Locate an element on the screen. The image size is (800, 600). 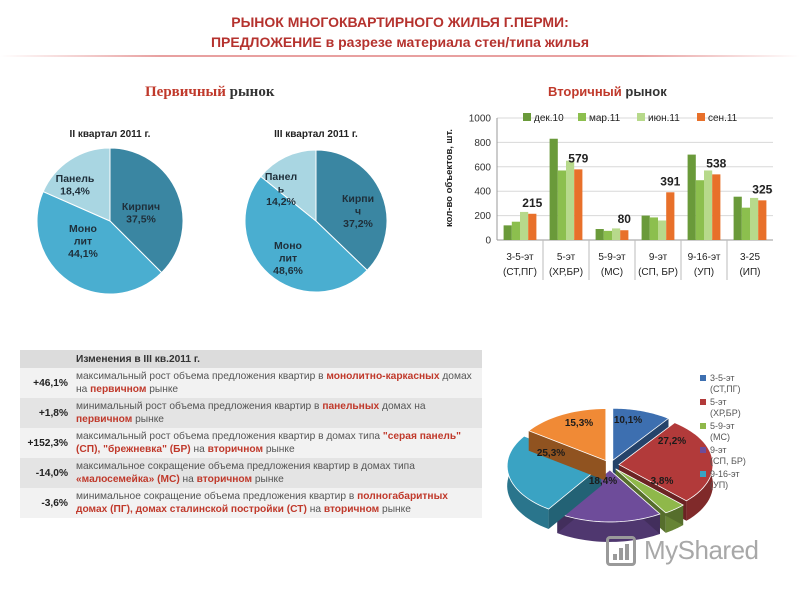
pie-label-q2-2: 18,4% is located at coordinates (75, 192).